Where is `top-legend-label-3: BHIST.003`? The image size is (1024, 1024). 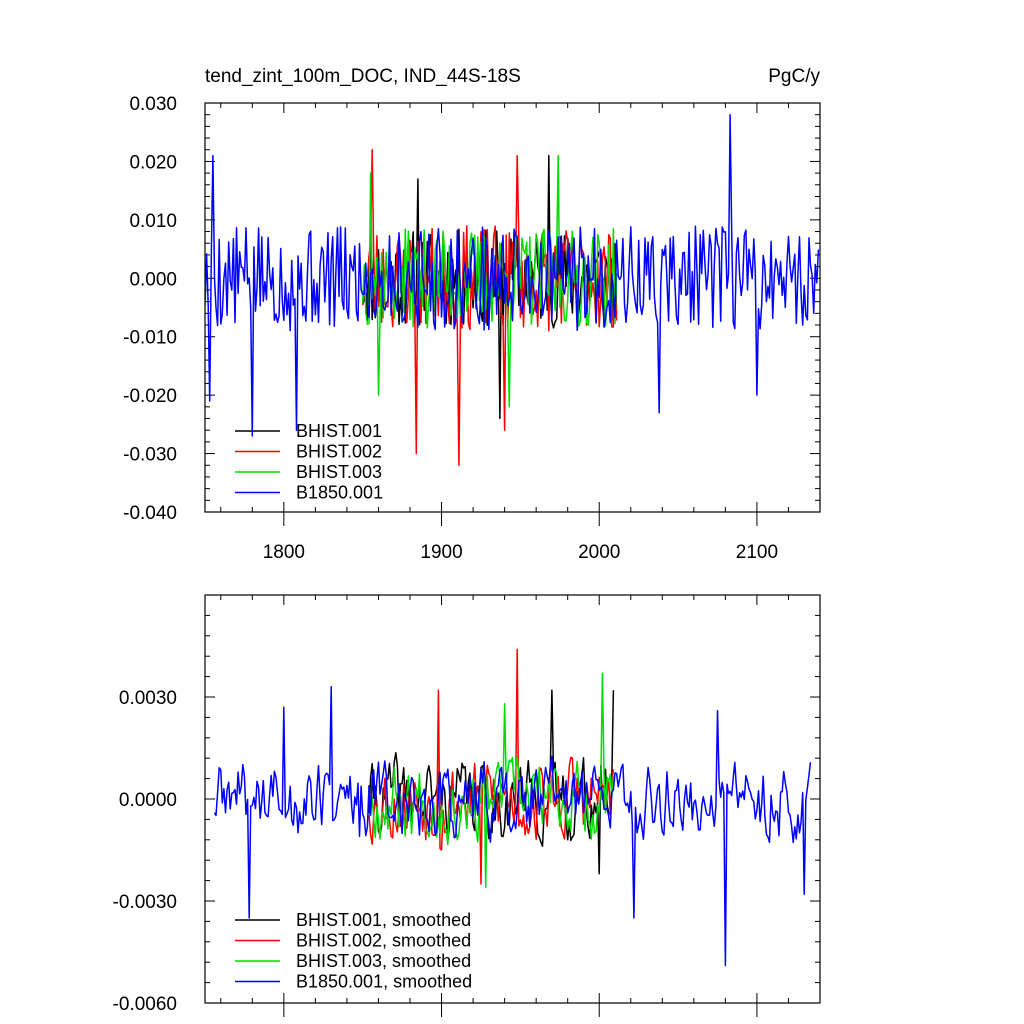
top-legend-label-3: BHIST.003 is located at coordinates (339, 472).